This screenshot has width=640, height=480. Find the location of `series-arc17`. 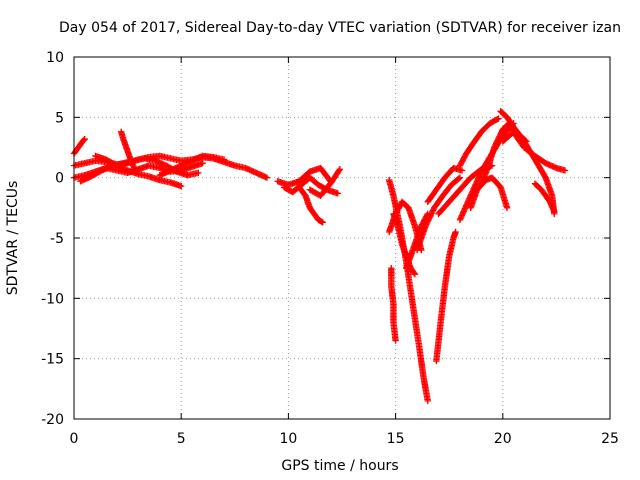

series-arc17 is located at coordinates (438, 214).